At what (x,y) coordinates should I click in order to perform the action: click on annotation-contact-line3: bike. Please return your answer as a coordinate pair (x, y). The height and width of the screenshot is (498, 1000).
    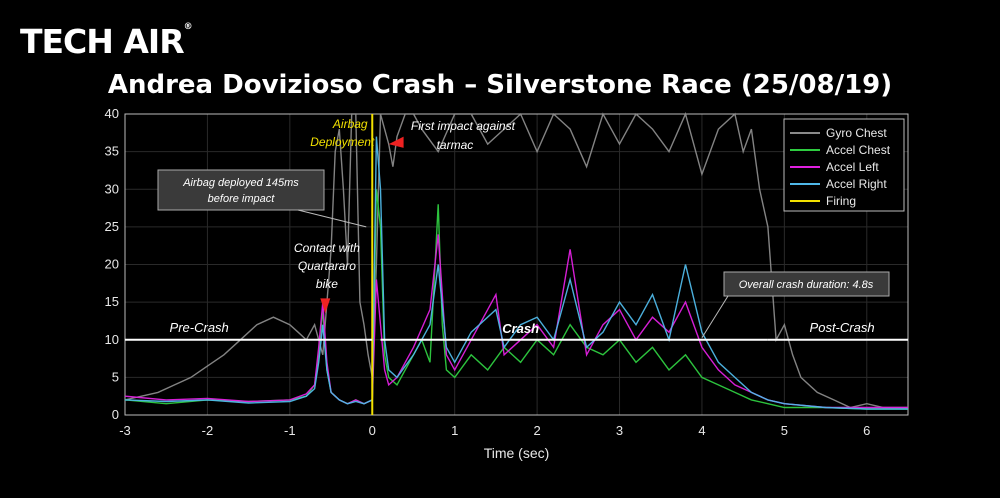
    Looking at the image, I should click on (327, 284).